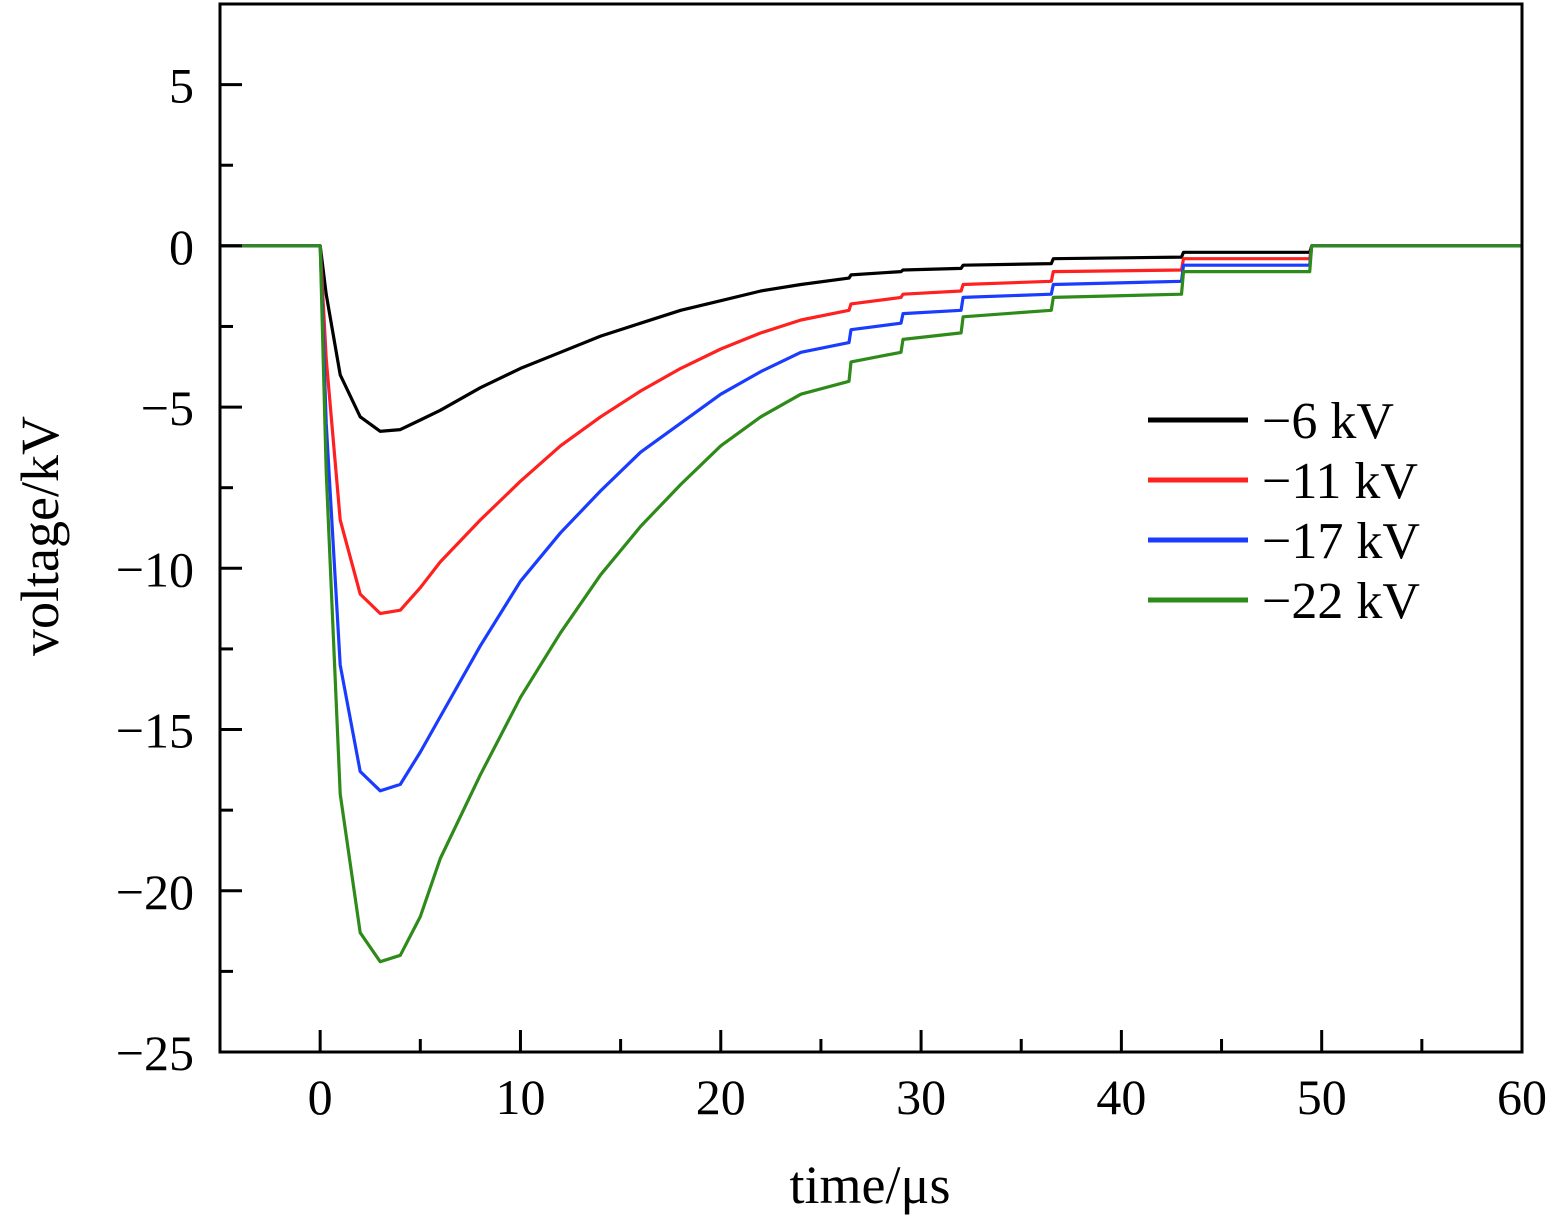 The image size is (1559, 1221). Describe the element at coordinates (1328, 421) in the screenshot. I see `legend-label-1: −6 kV` at that location.